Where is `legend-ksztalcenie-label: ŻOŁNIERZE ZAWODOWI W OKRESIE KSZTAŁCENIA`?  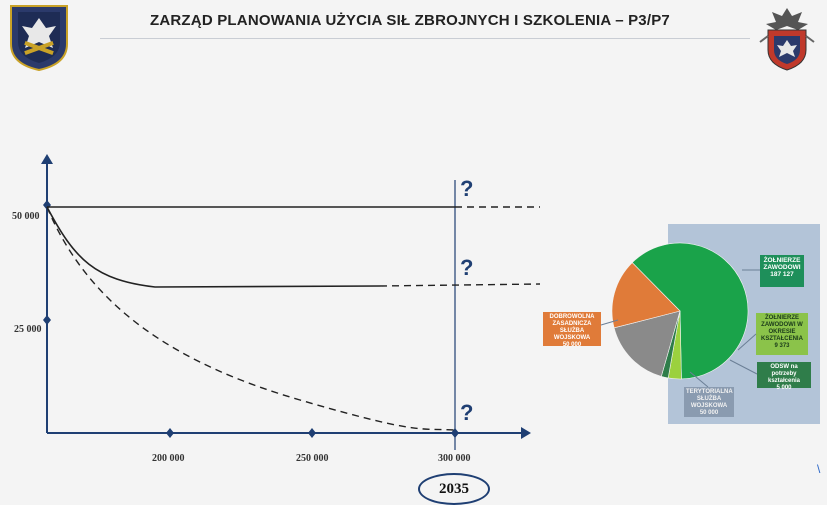 legend-ksztalcenie-label: ŻOŁNIERZE ZAWODOWI W OKRESIE KSZTAŁCENIA is located at coordinates (782, 328).